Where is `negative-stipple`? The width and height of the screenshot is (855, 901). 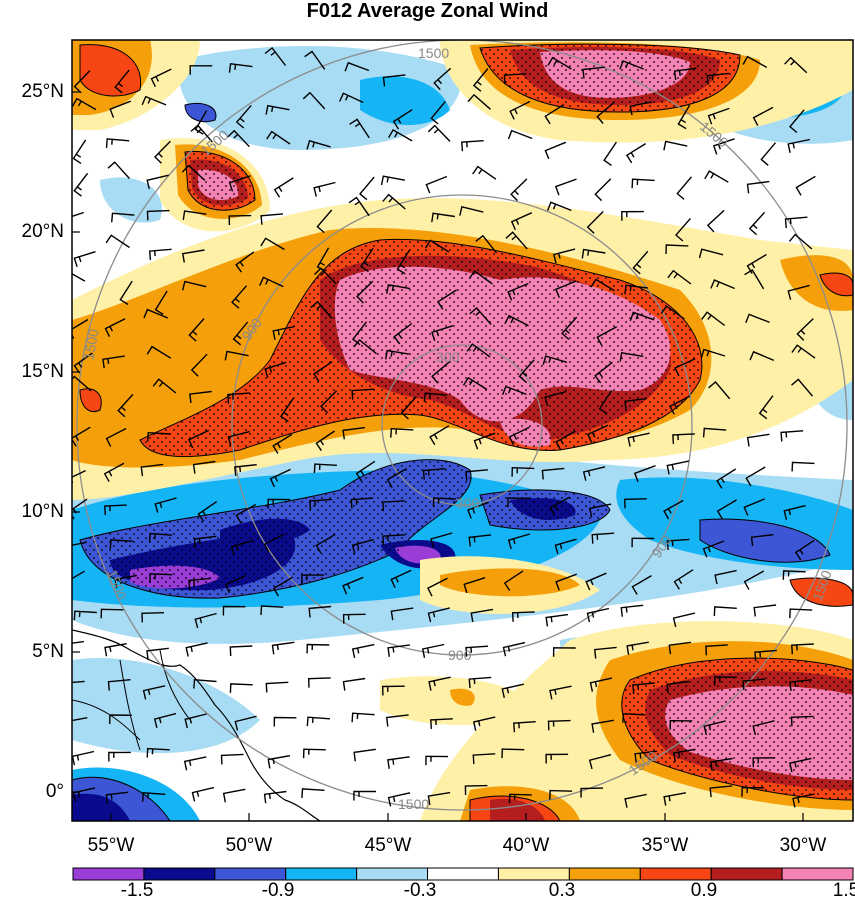 negative-stipple is located at coordinates (345, 529).